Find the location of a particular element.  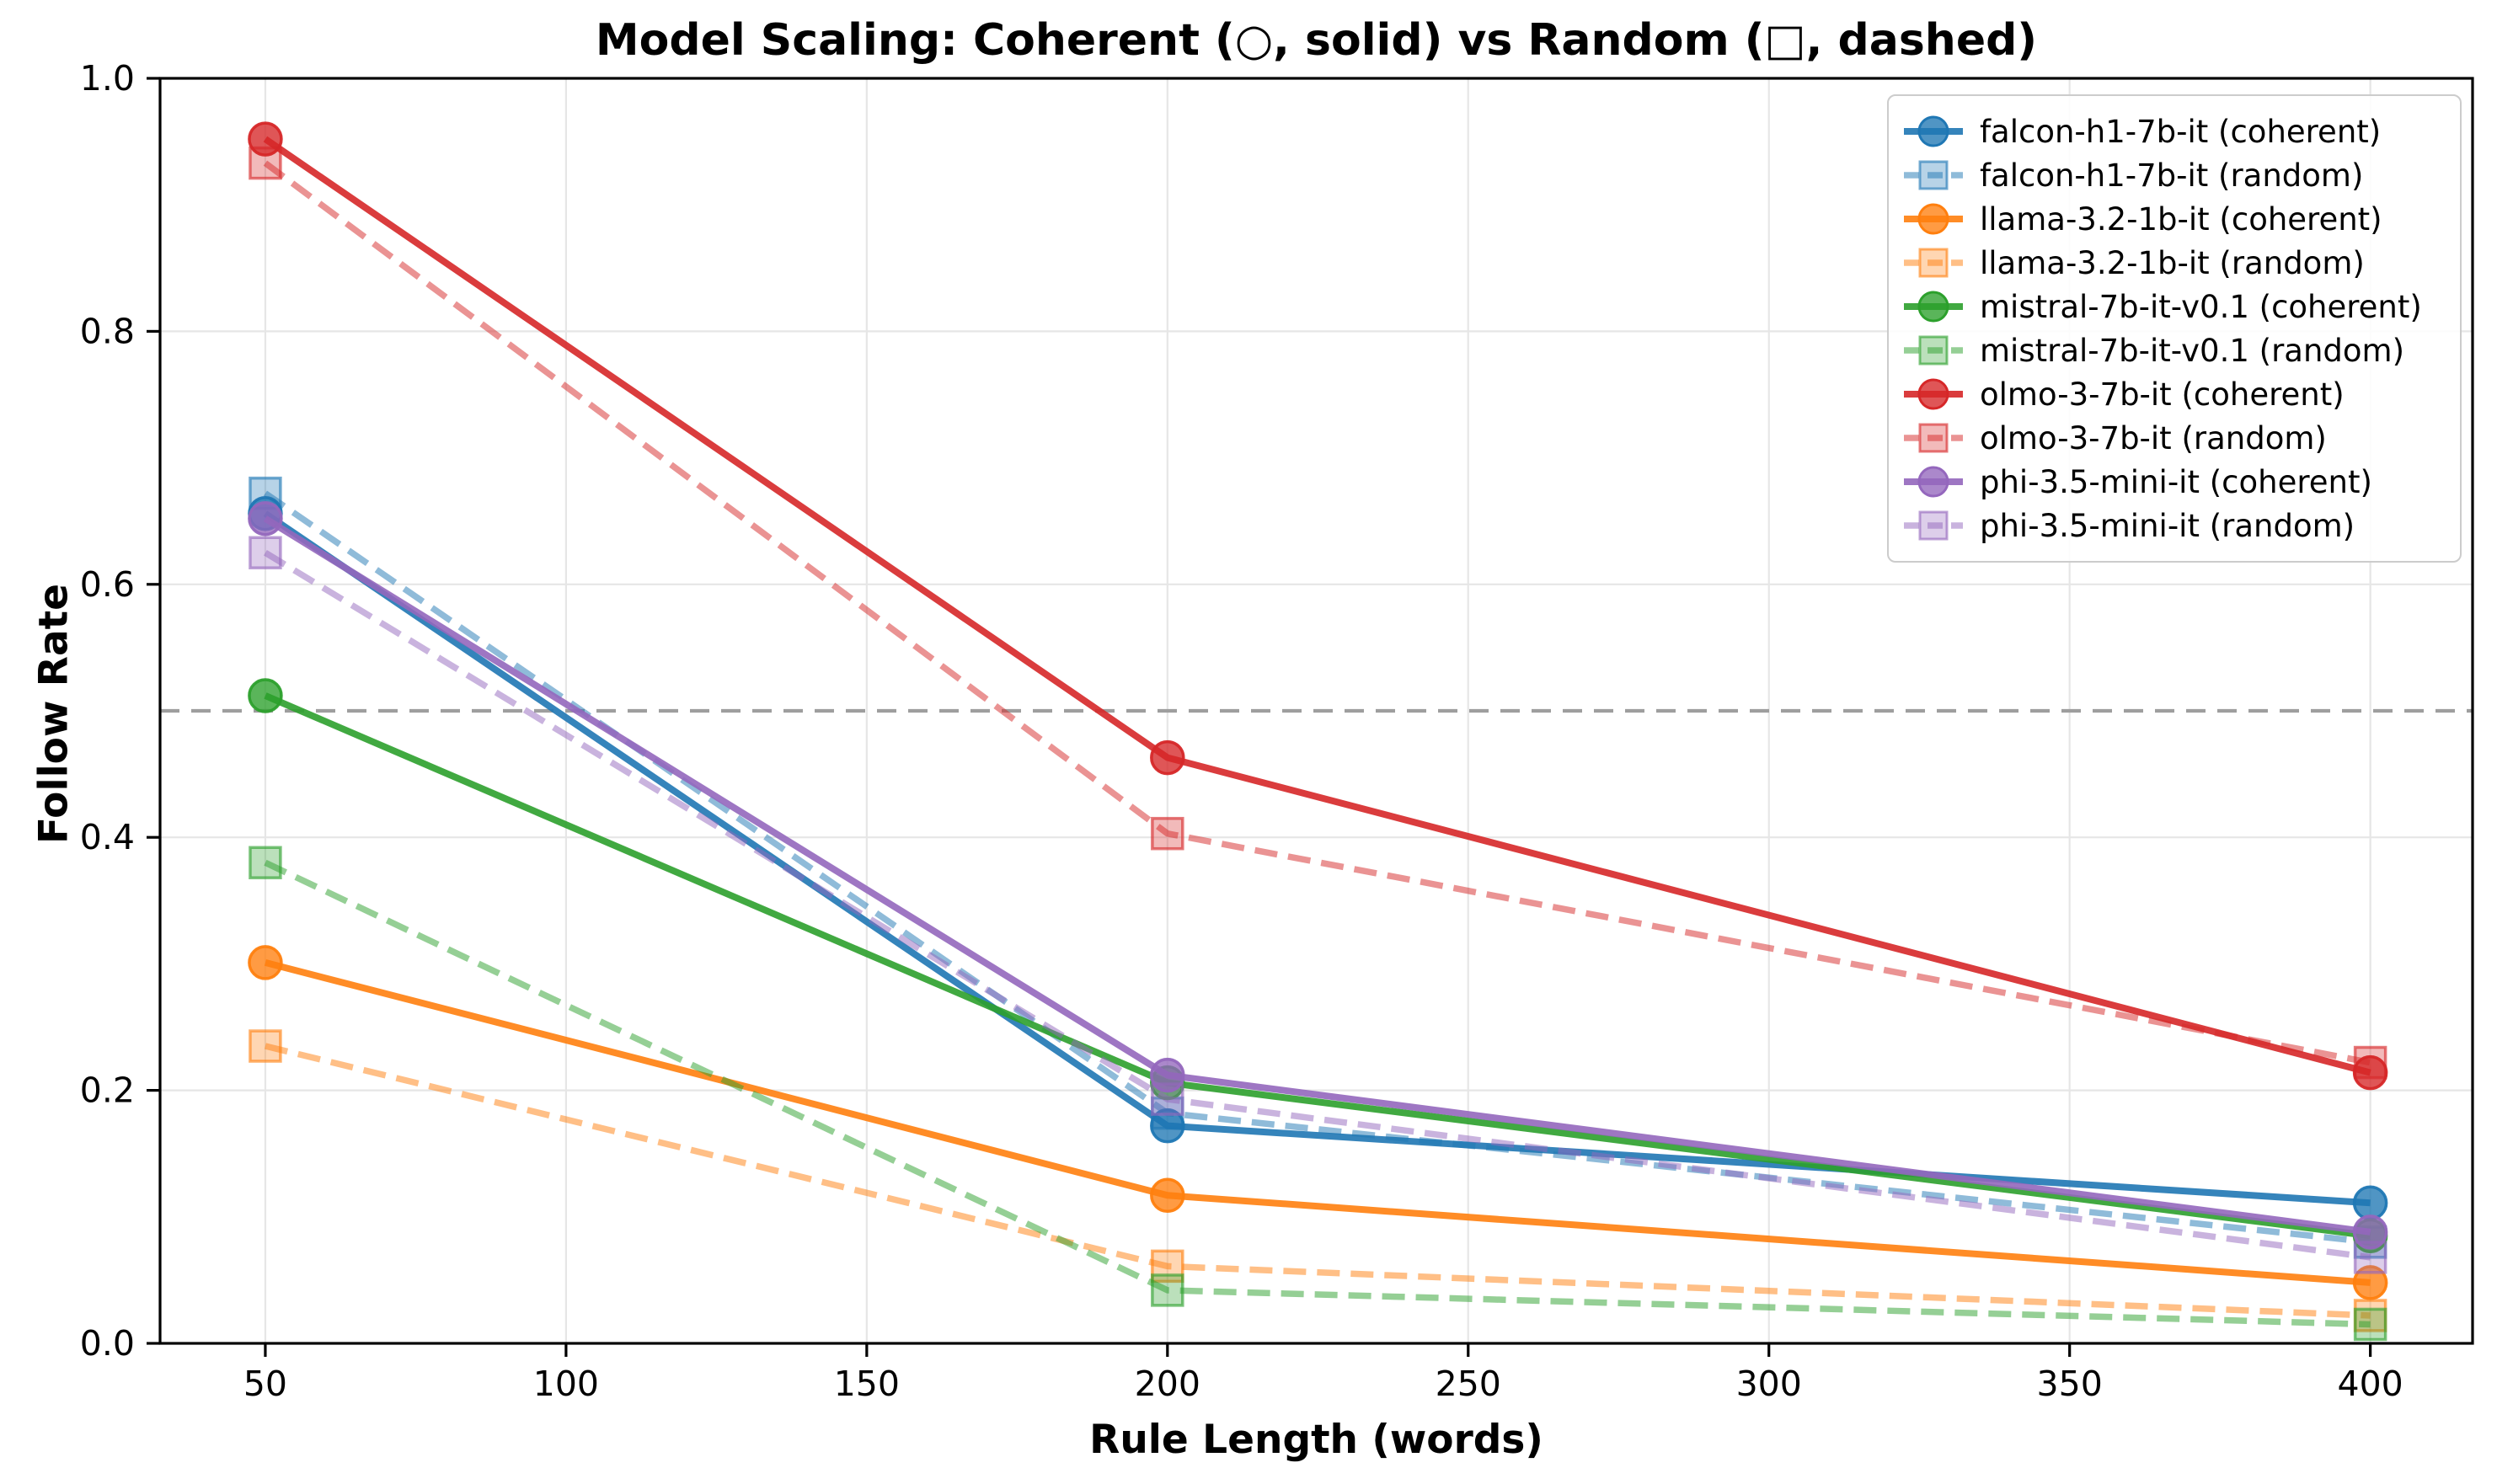

x-axis-label: Rule Length (words) is located at coordinates (1316, 1440).